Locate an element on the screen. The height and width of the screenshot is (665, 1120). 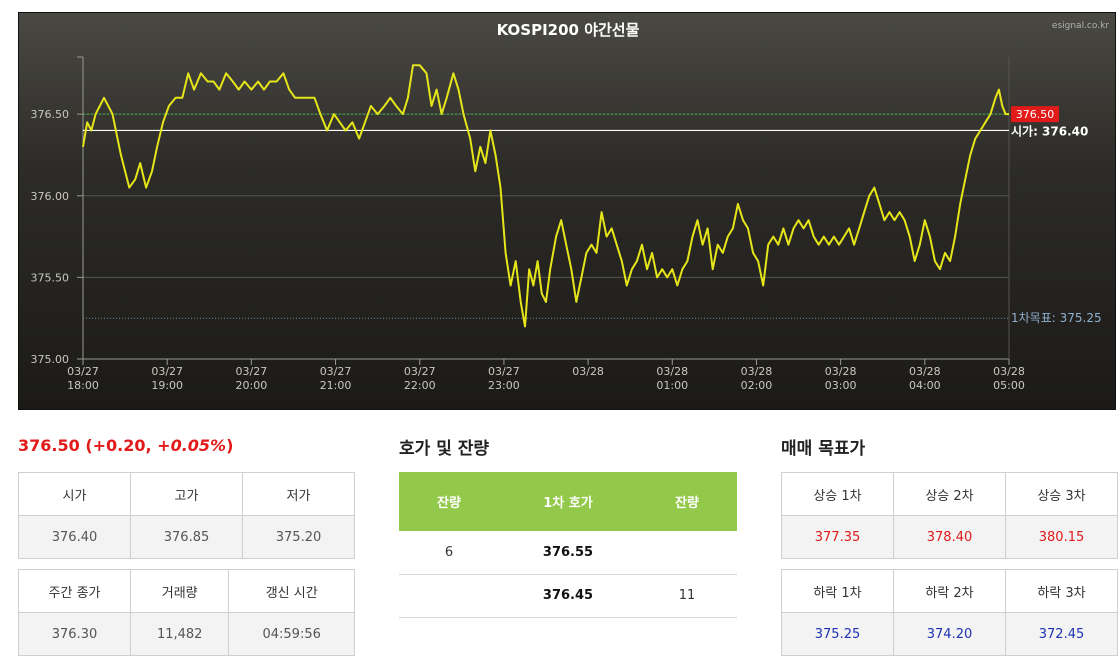
table-header: 갱신 시간 is located at coordinates (291, 591).